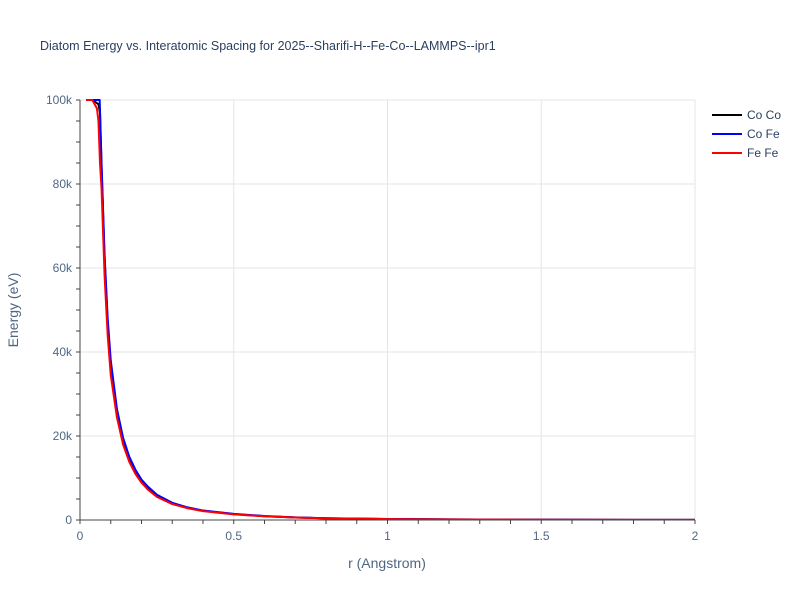  I want to click on y-tick-label: 0, so click(68, 520).